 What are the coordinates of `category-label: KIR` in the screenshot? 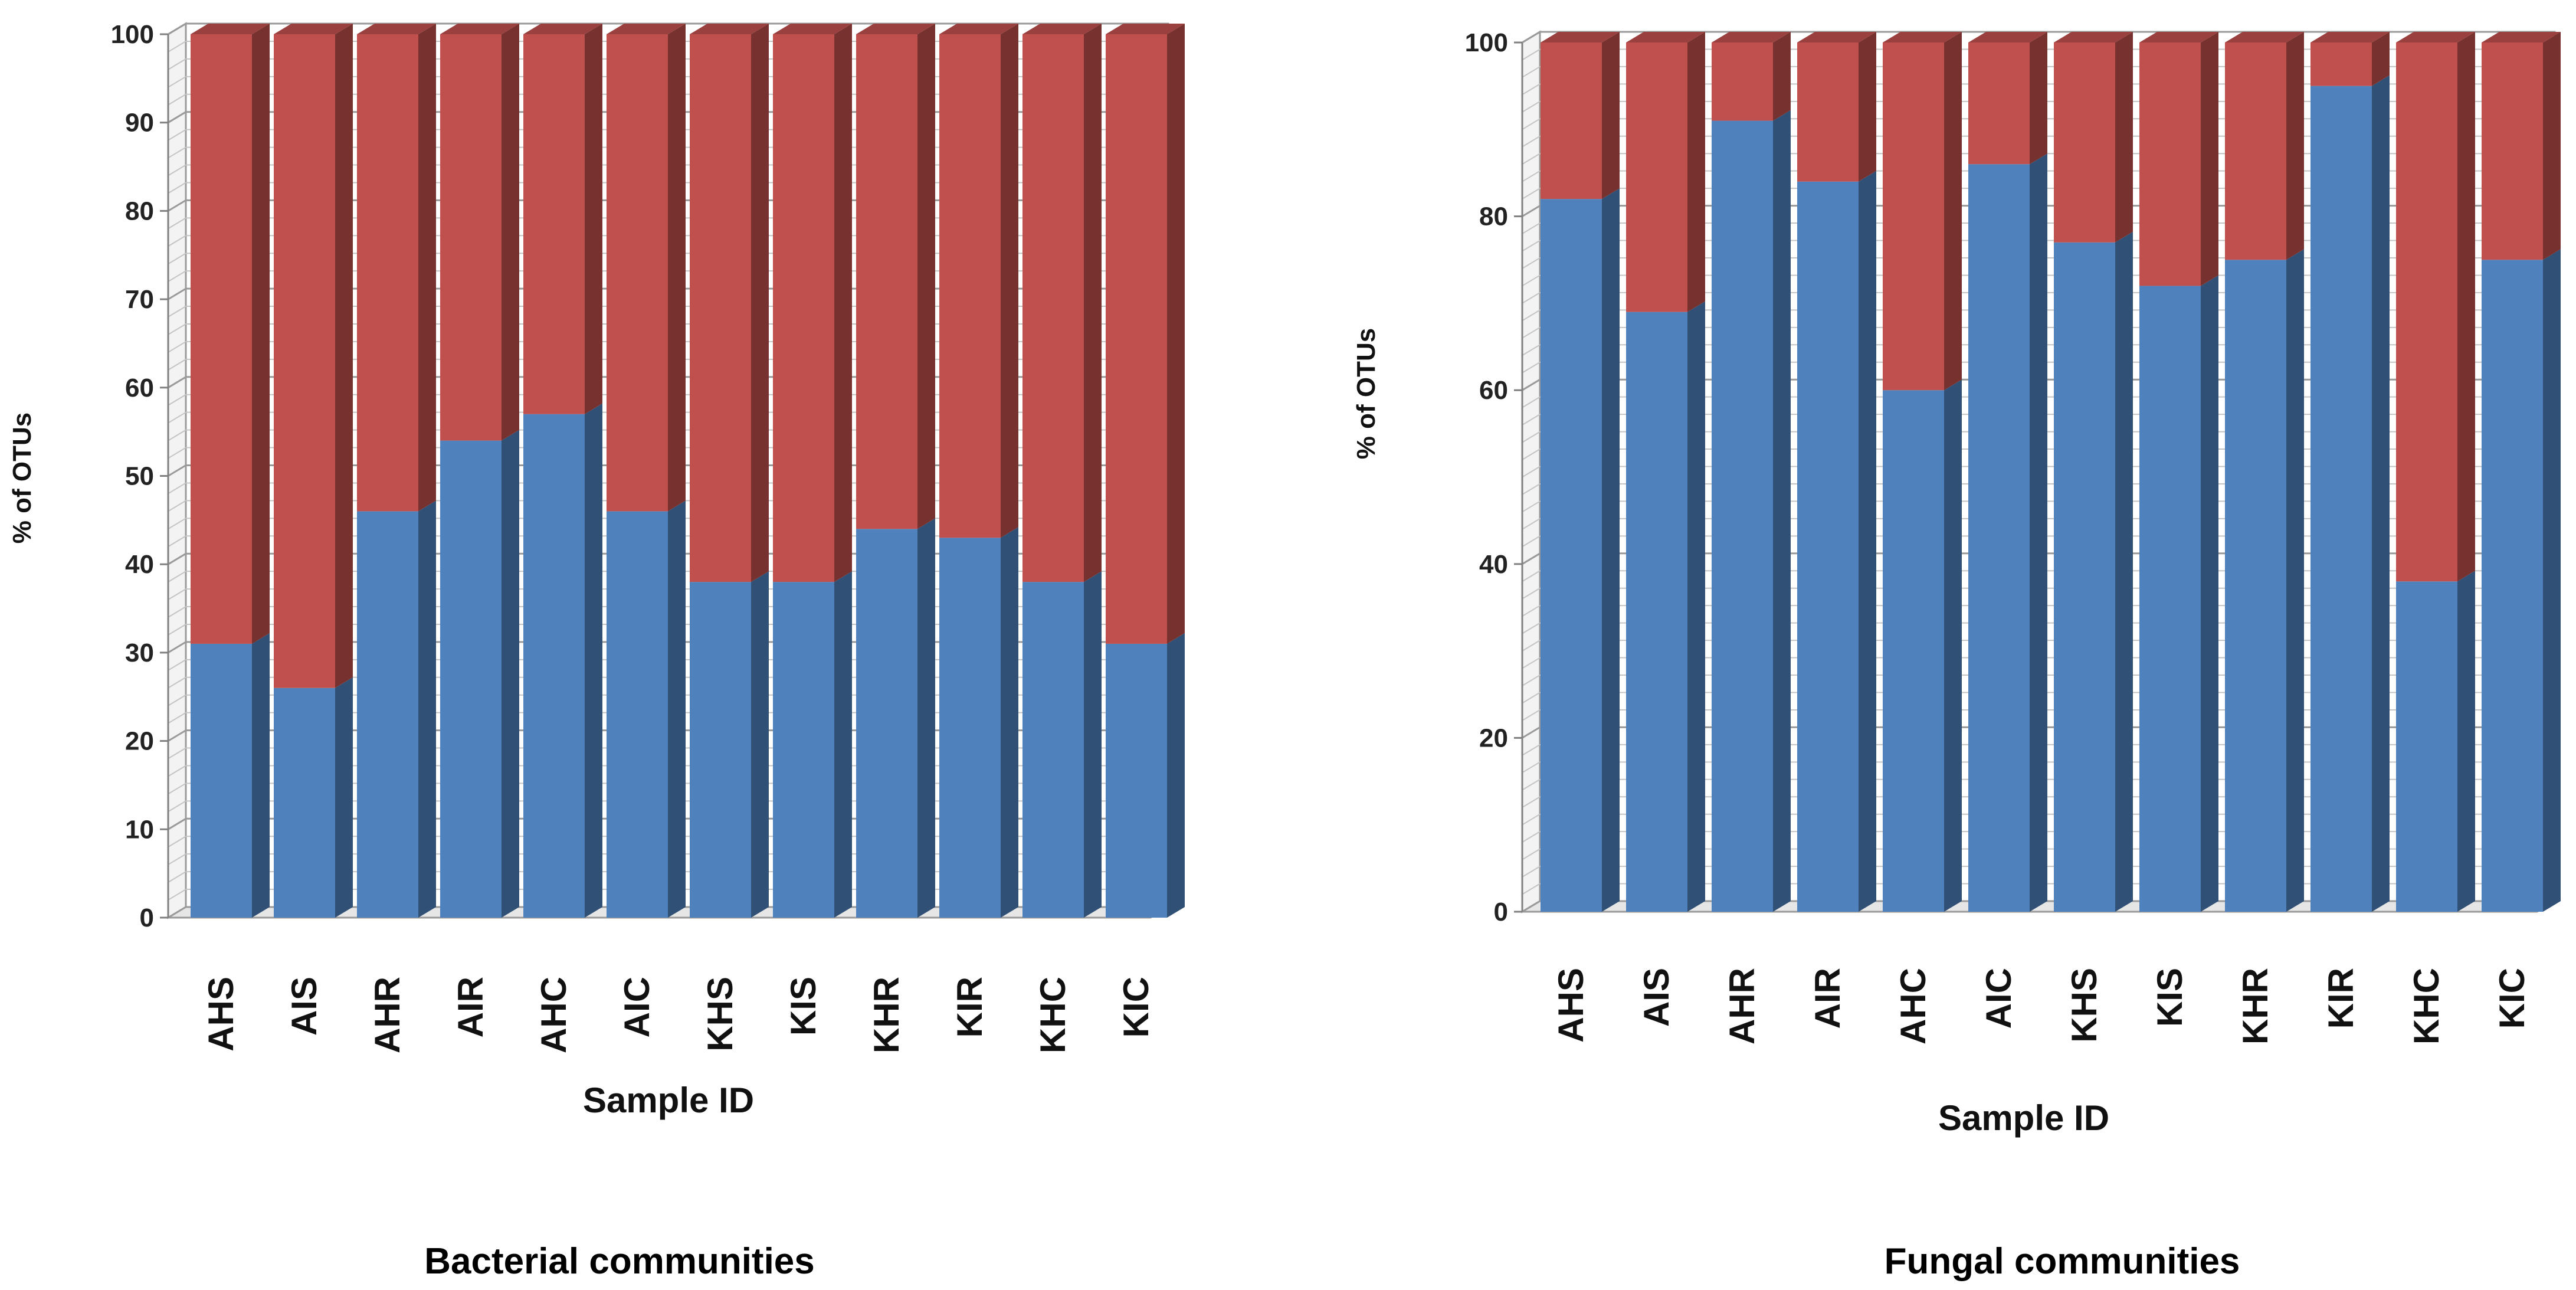 It's located at (969, 1007).